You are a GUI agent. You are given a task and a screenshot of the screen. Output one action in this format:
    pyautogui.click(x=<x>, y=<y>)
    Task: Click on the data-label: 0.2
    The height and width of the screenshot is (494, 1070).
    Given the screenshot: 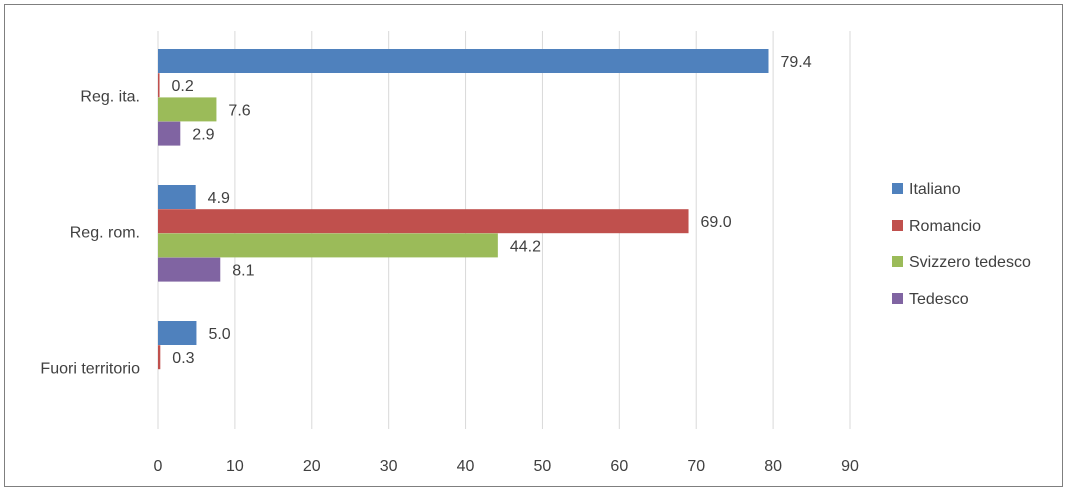 What is the action you would take?
    pyautogui.click(x=183, y=86)
    